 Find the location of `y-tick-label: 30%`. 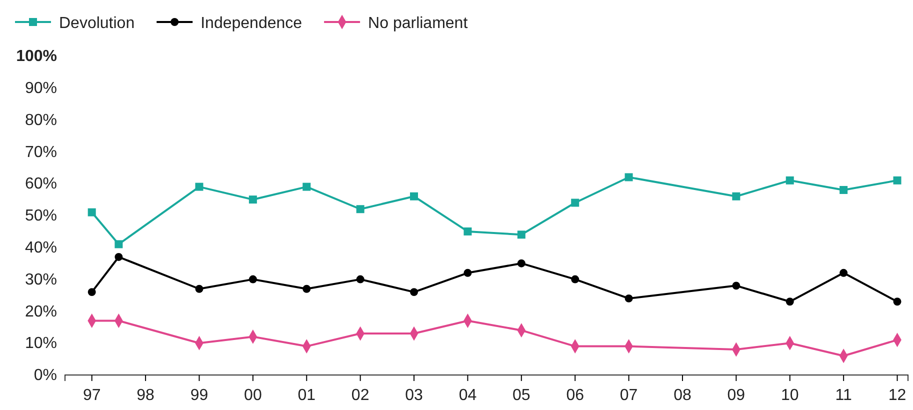

y-tick-label: 30% is located at coordinates (40, 279).